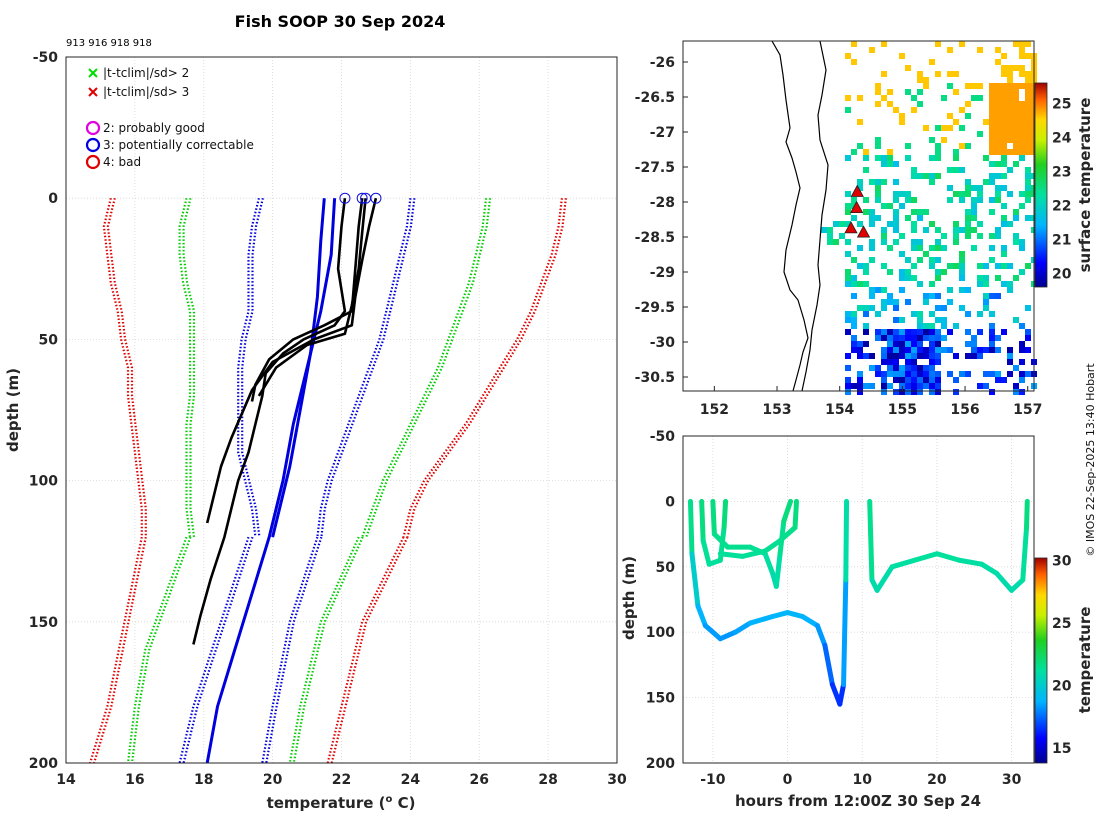  I want to click on map-y-tick-label: -29, so click(662, 273).